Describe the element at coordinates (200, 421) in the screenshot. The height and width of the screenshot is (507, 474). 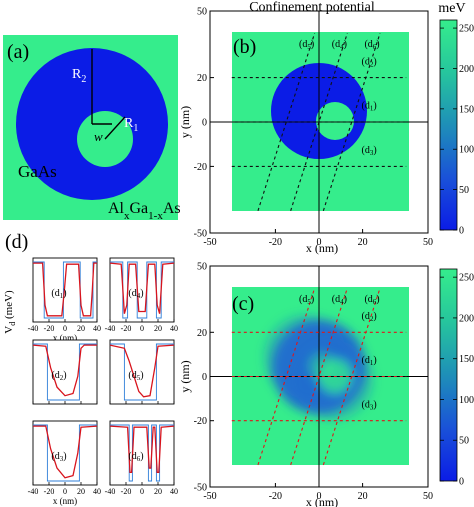
I see `y-tick-label: -20` at that location.